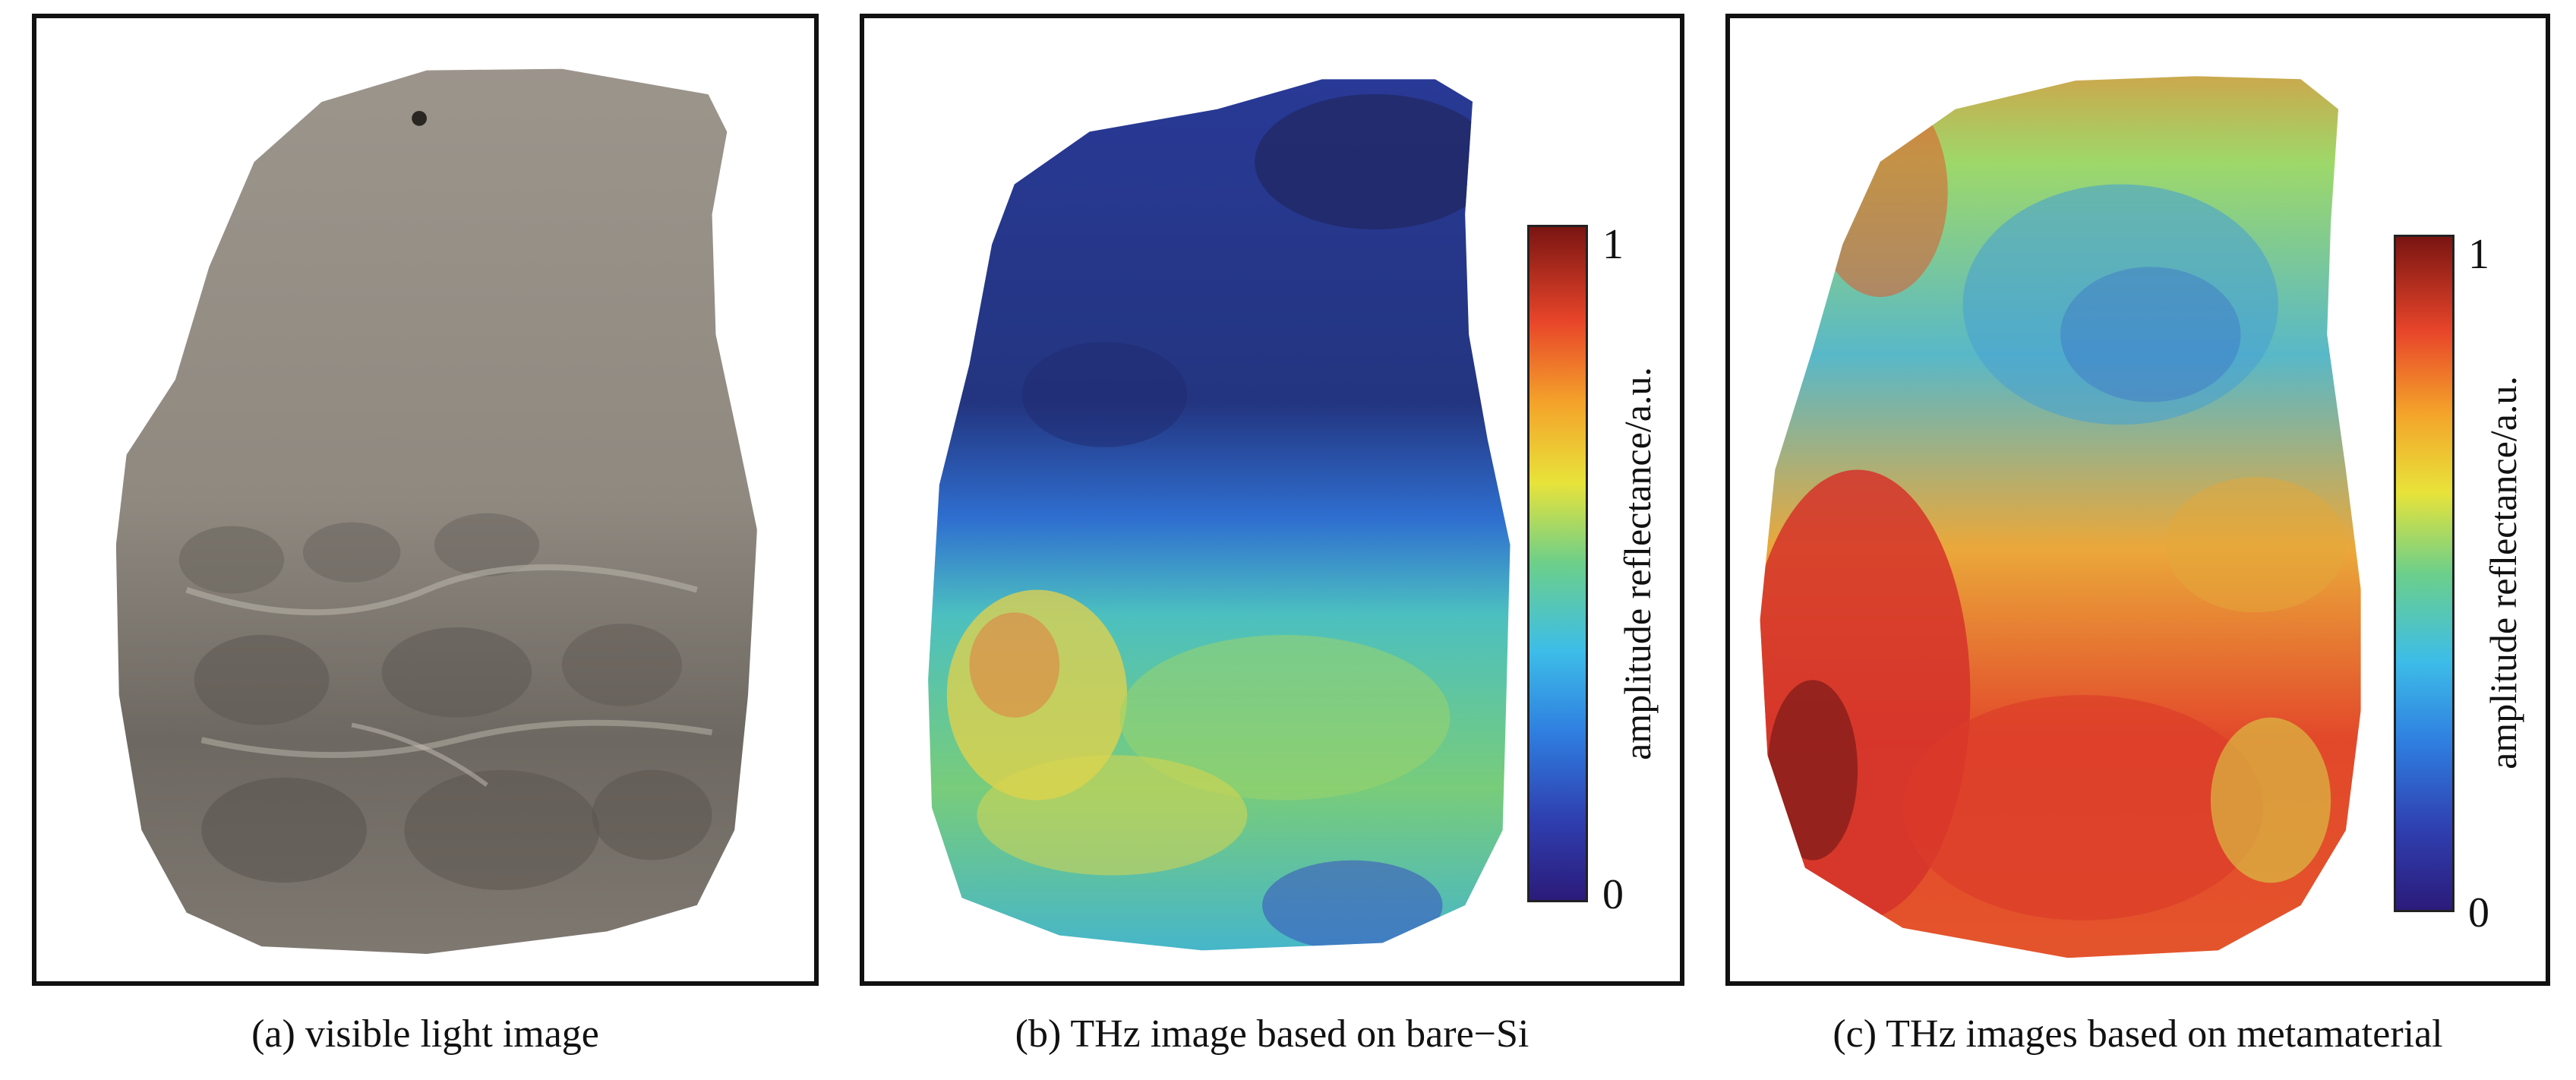 This screenshot has height=1080, width=2576. Describe the element at coordinates (1613, 894) in the screenshot. I see `colorbar-b-min: 0` at that location.